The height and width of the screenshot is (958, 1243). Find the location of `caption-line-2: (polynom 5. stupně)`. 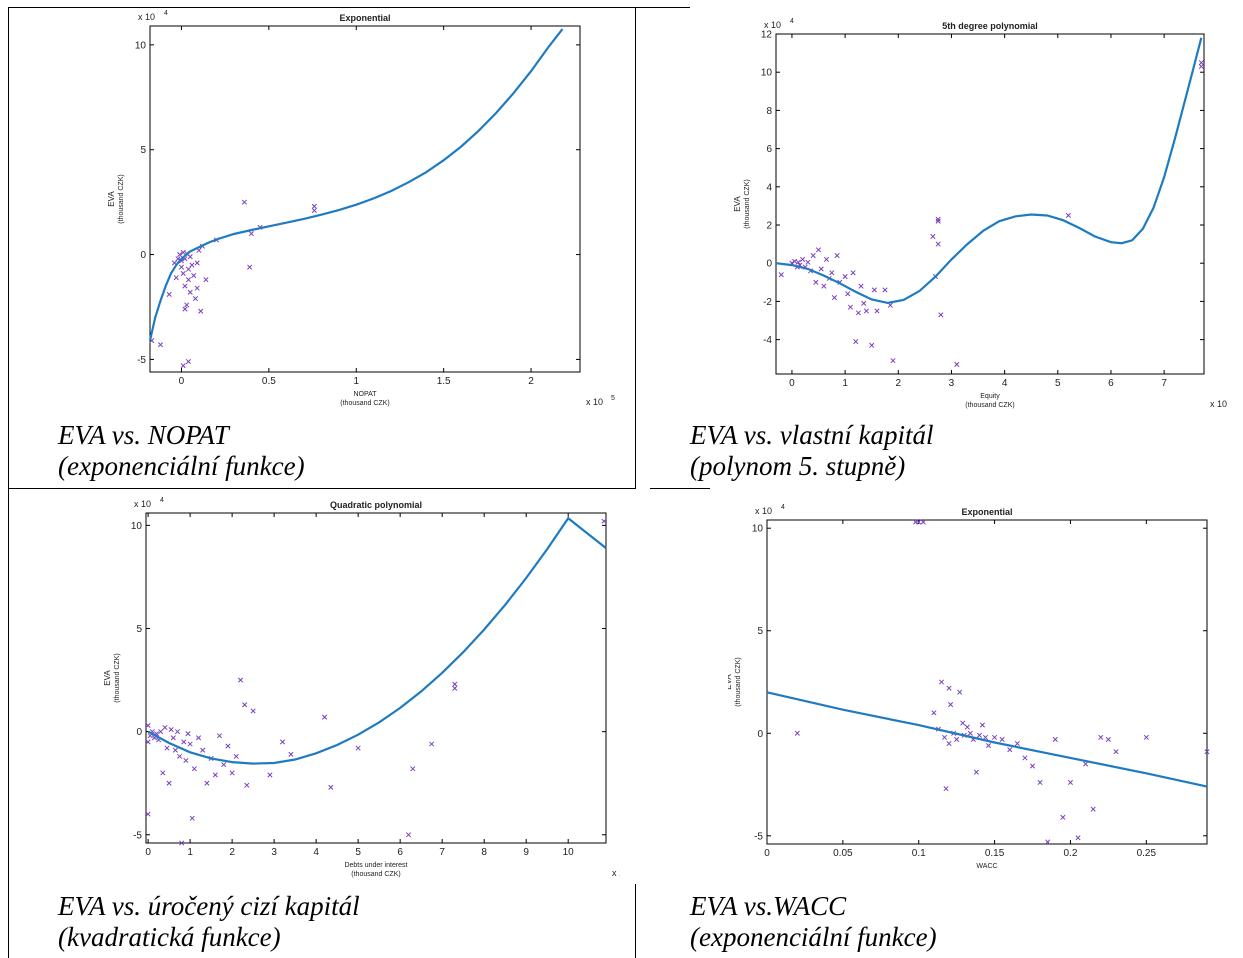

caption-line-2: (polynom 5. stupně) is located at coordinates (798, 466).